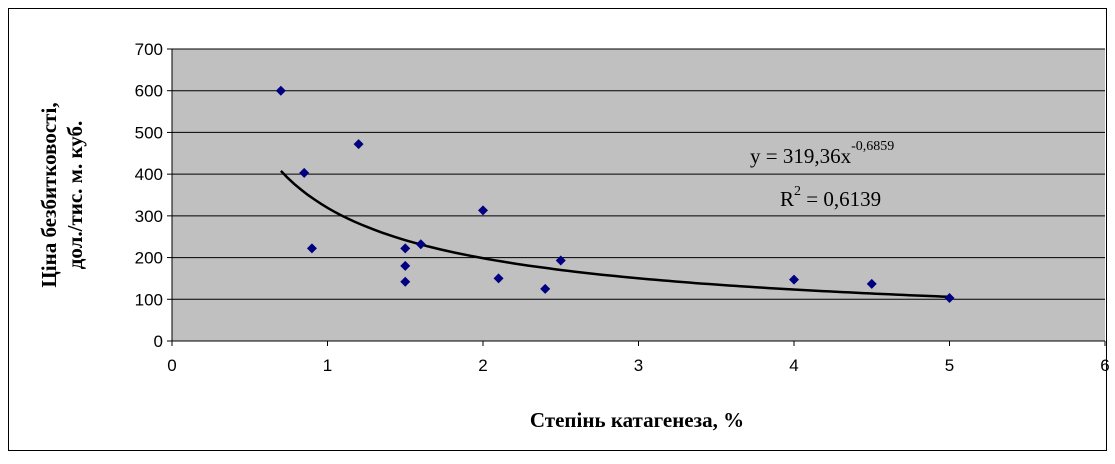 This screenshot has width=1115, height=464. I want to click on r-squared: R2 = 0,6139, so click(830, 197).